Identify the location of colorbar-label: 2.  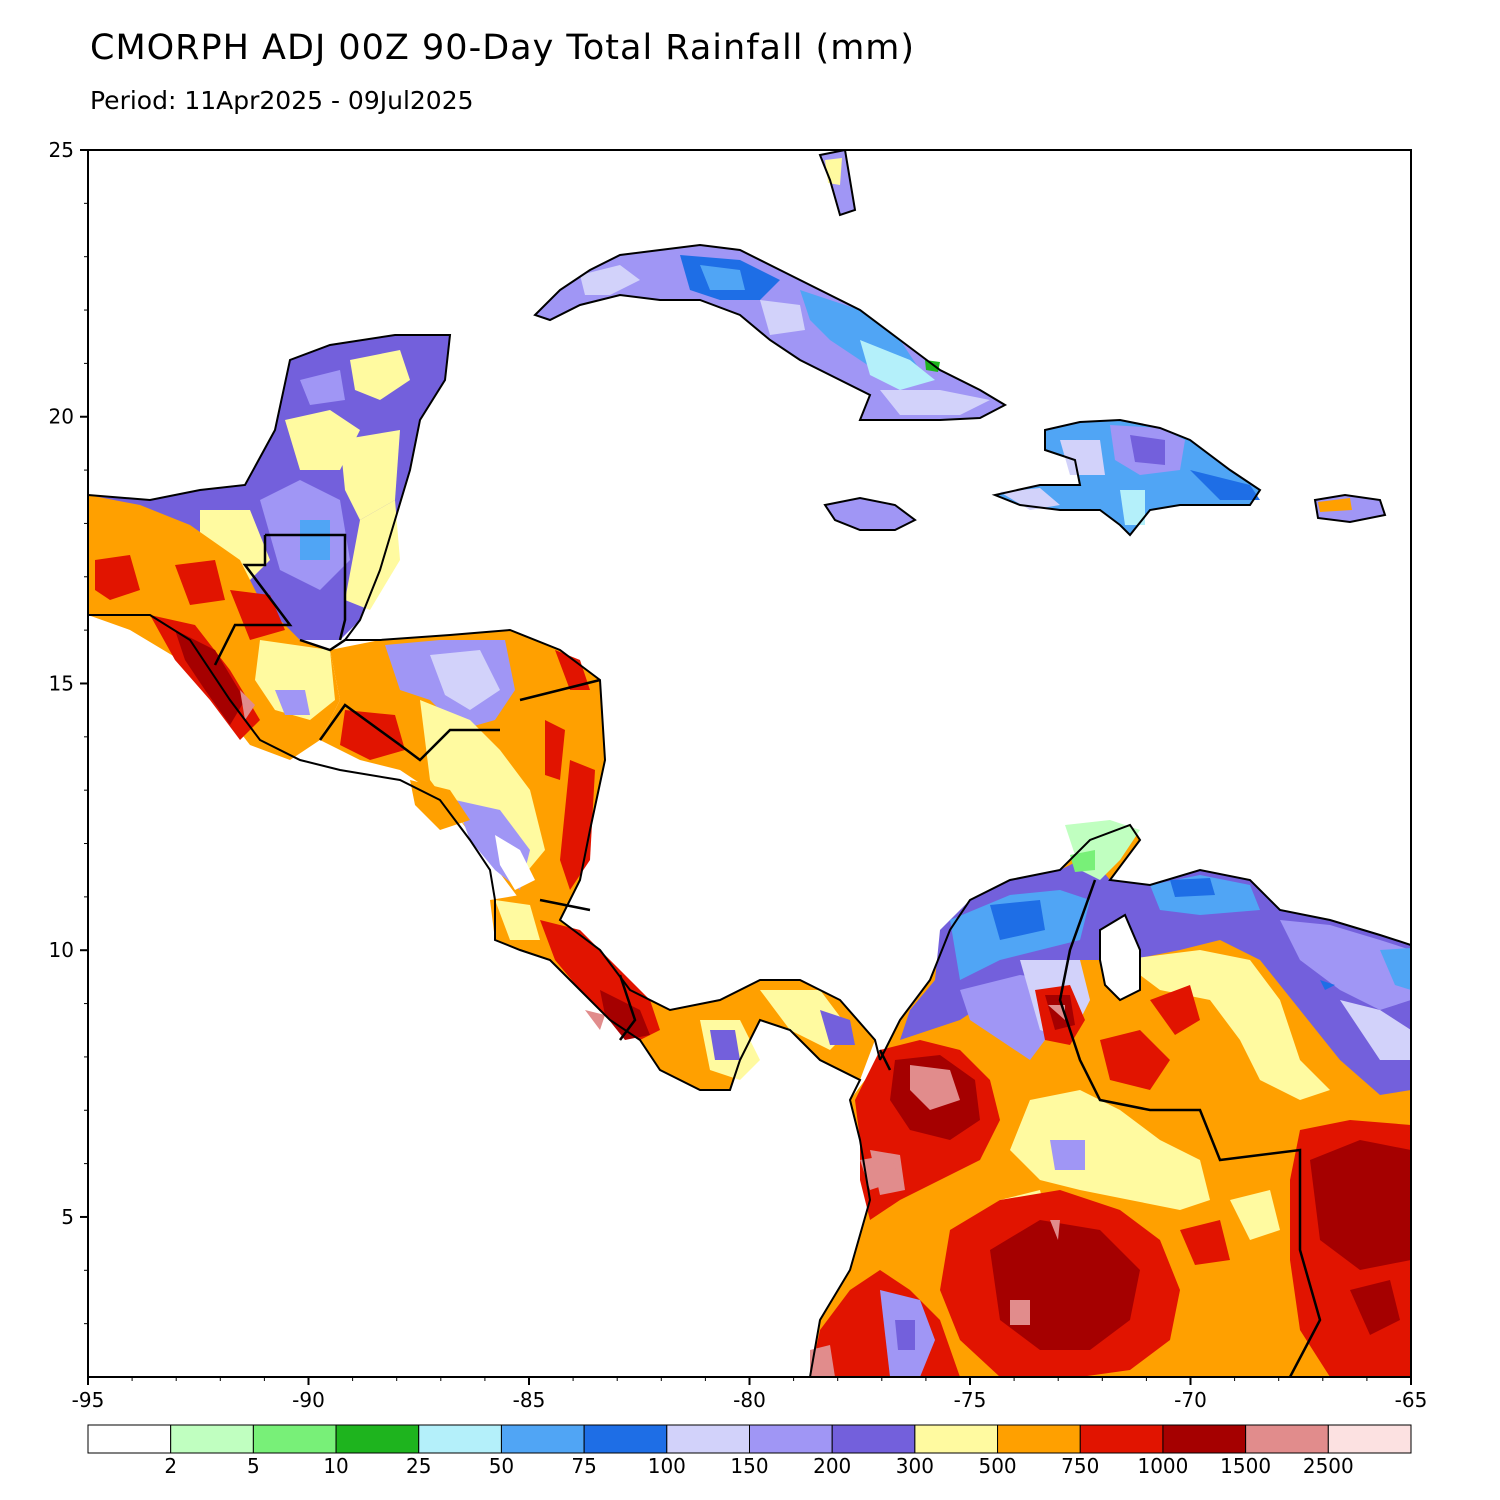
(170, 1466).